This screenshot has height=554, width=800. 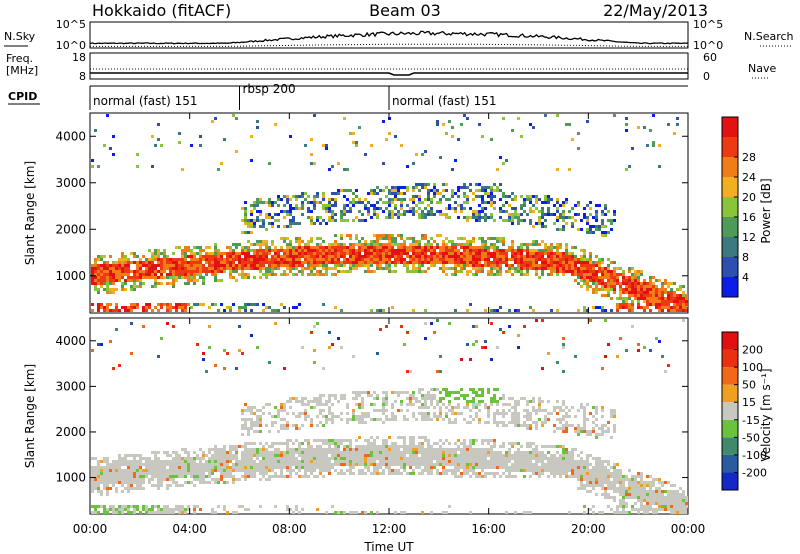 What do you see at coordinates (389, 37) in the screenshot?
I see `noise-sky-line` at bounding box center [389, 37].